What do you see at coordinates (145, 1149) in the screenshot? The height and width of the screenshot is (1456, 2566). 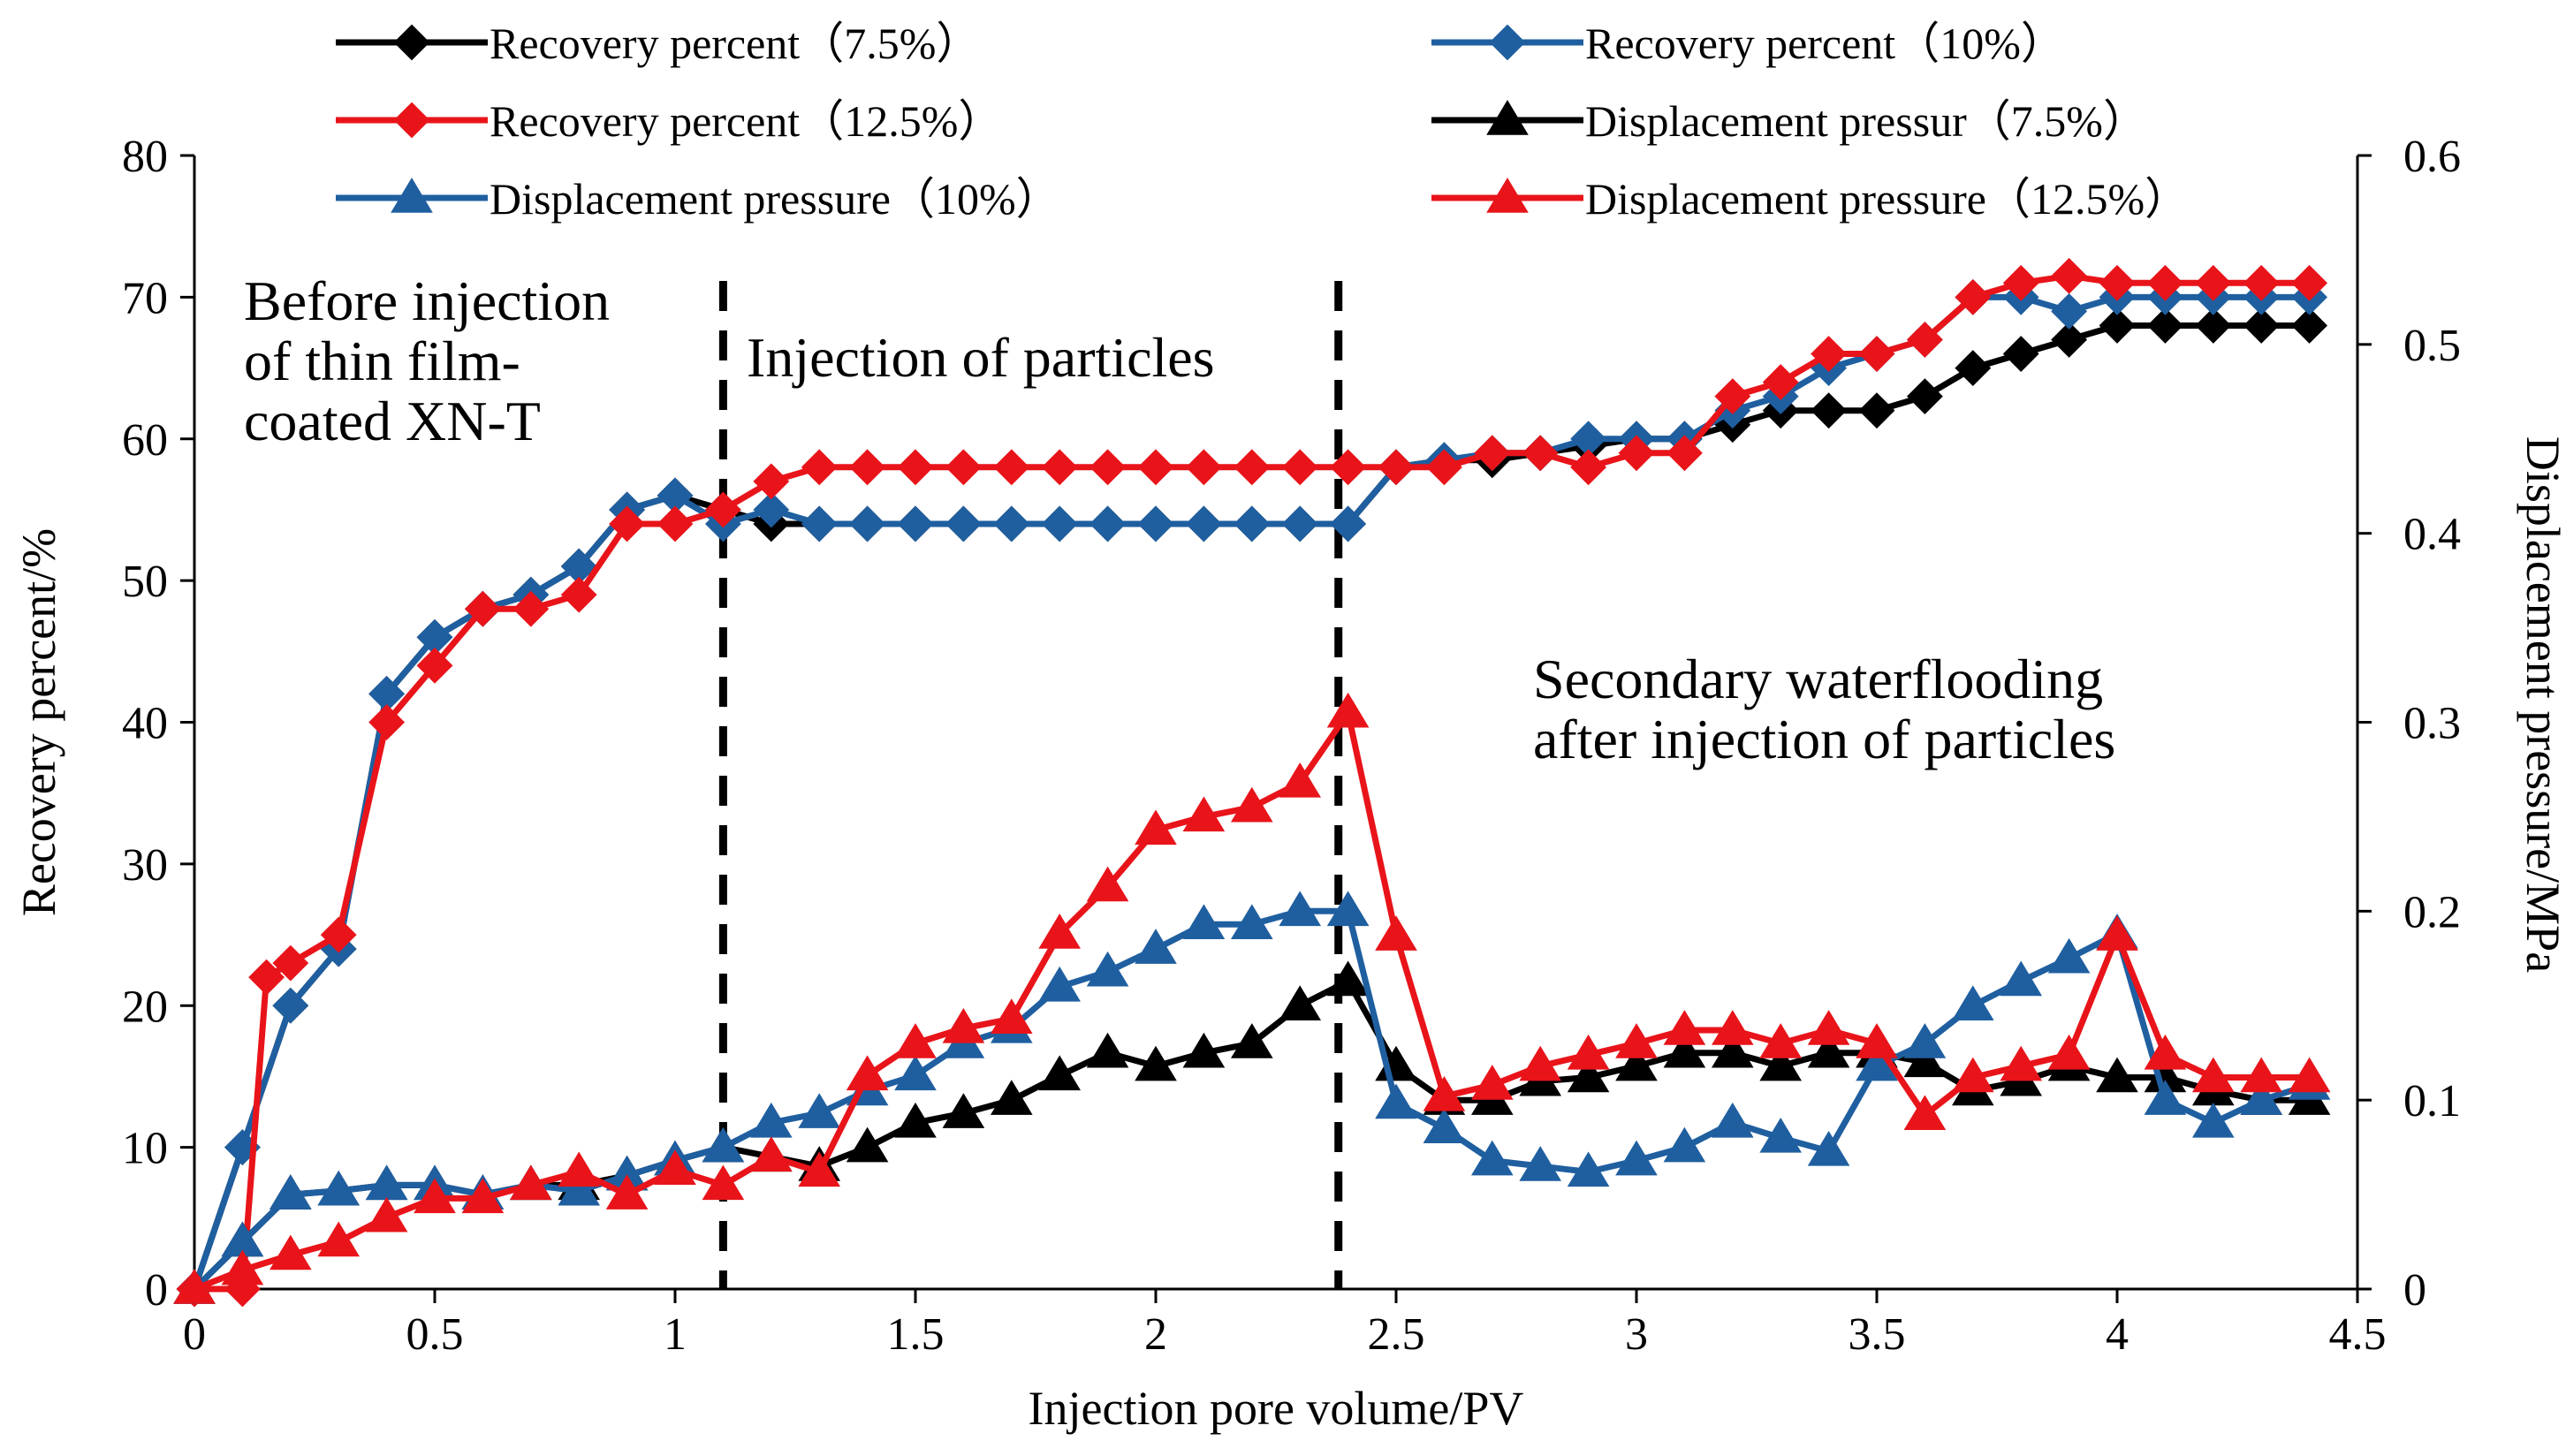 I see `y-tick-label: 10` at bounding box center [145, 1149].